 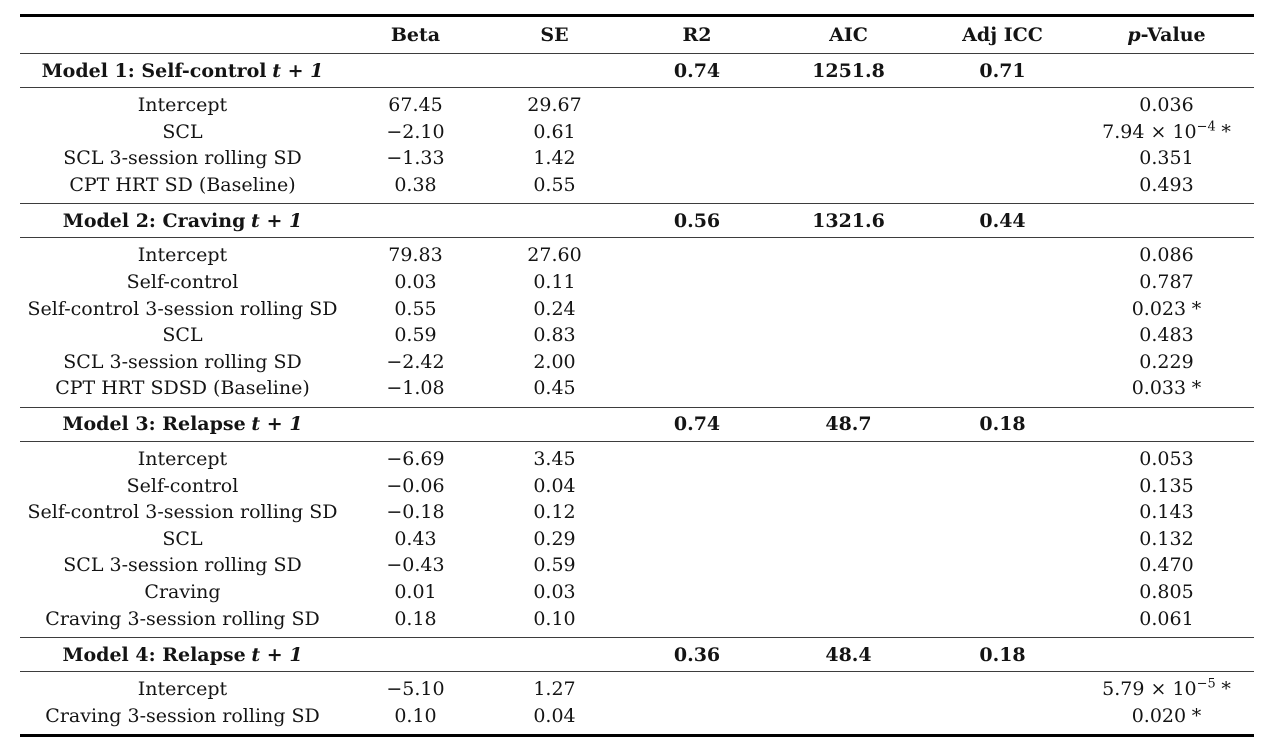 What do you see at coordinates (415, 458) in the screenshot?
I see `beta-cell: −6.69` at bounding box center [415, 458].